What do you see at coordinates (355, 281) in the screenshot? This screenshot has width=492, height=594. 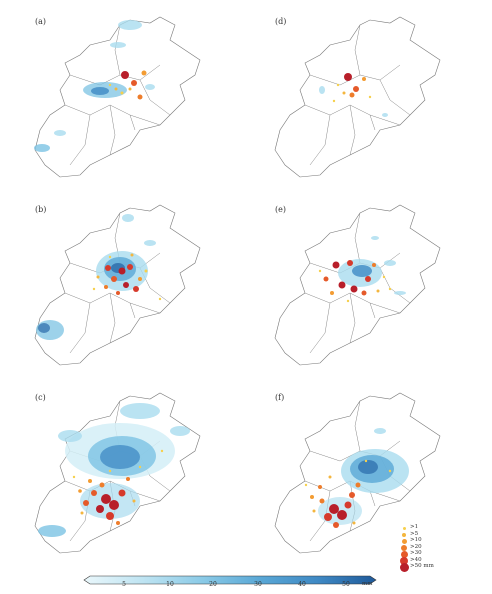 I see `station-dots-e` at bounding box center [355, 281].